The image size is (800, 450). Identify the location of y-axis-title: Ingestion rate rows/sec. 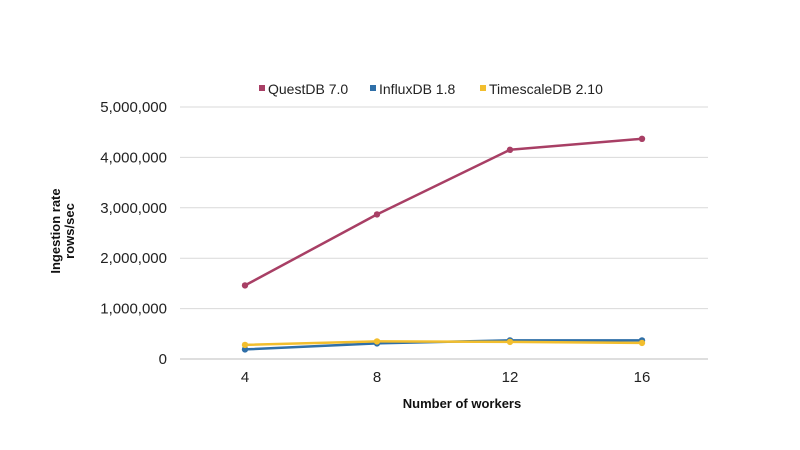
(62, 230).